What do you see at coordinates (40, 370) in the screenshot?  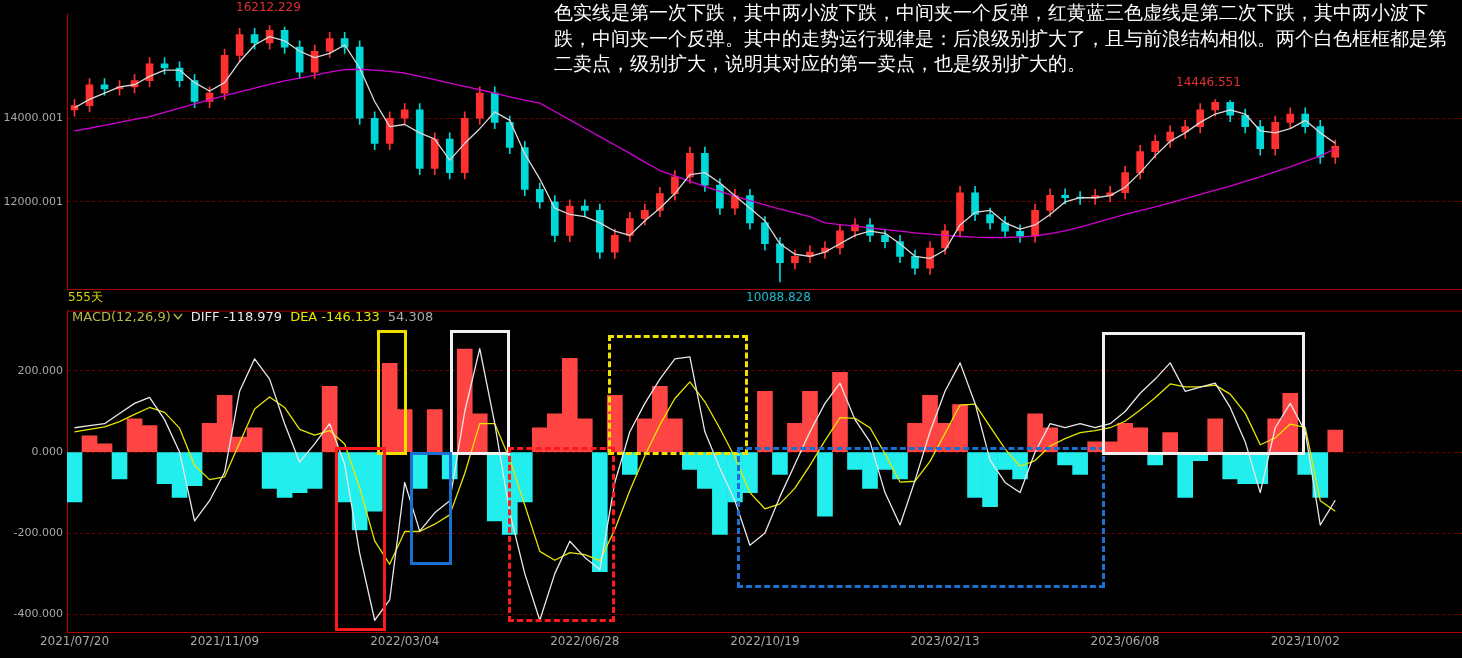 I see `y-tick-label: 200.000` at bounding box center [40, 370].